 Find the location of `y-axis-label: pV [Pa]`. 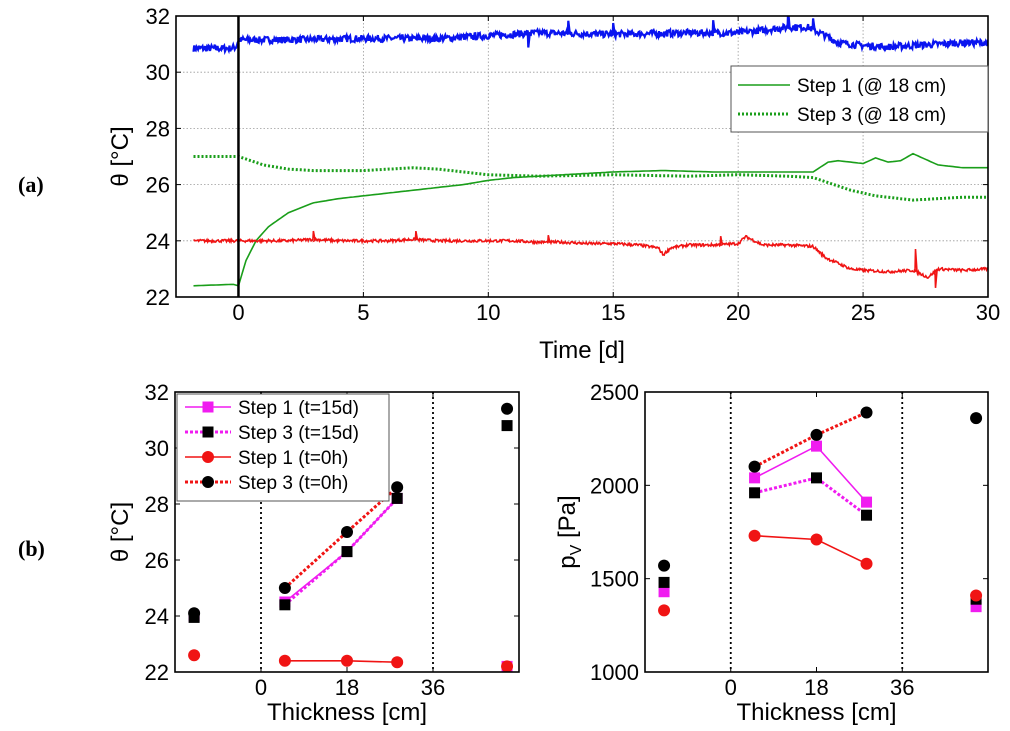

y-axis-label: pV [Pa] is located at coordinates (569, 531).